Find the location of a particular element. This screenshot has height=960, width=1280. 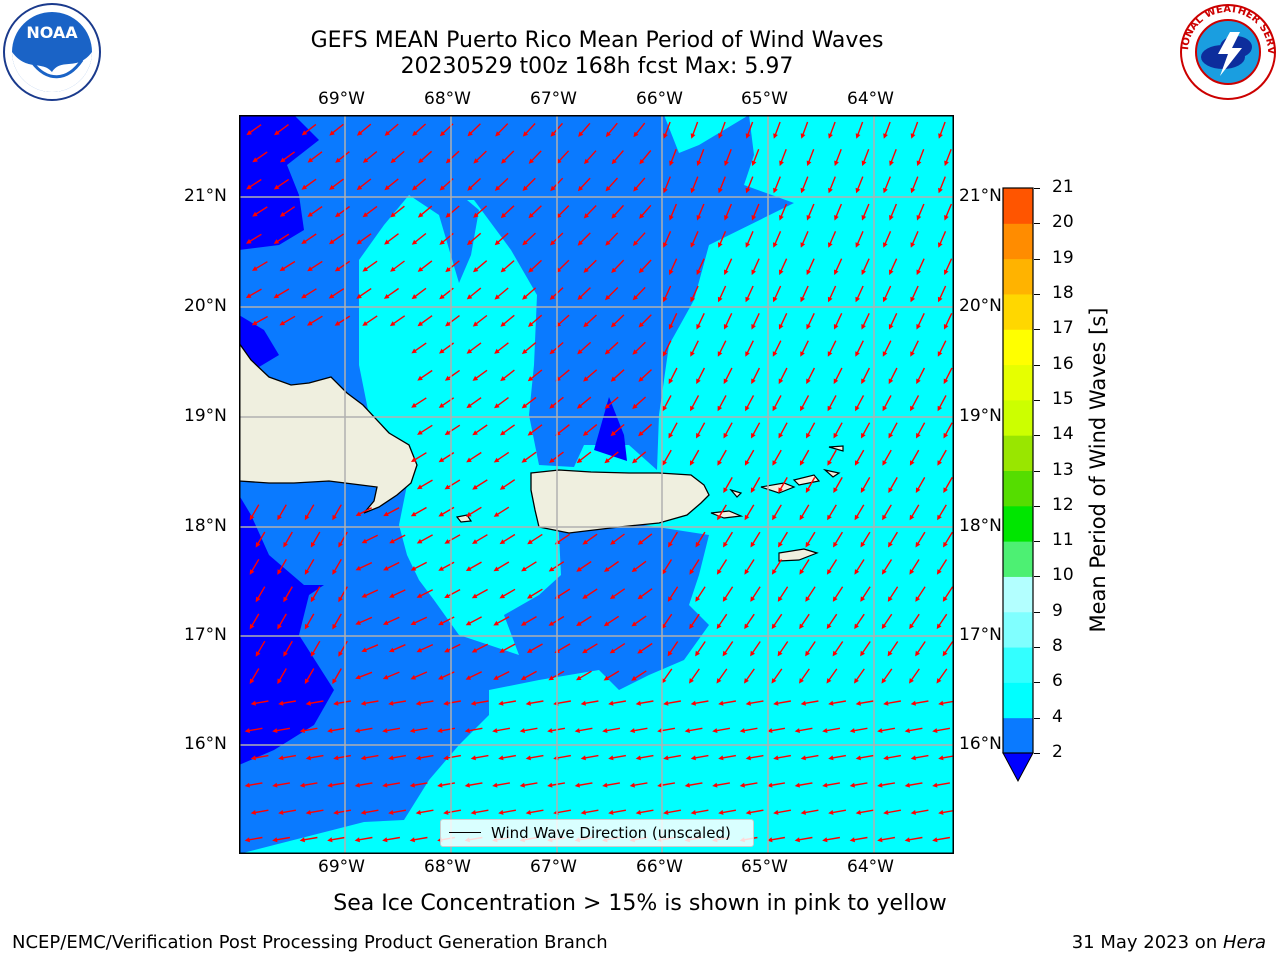

lat-label-right: 19°N is located at coordinates (980, 416).